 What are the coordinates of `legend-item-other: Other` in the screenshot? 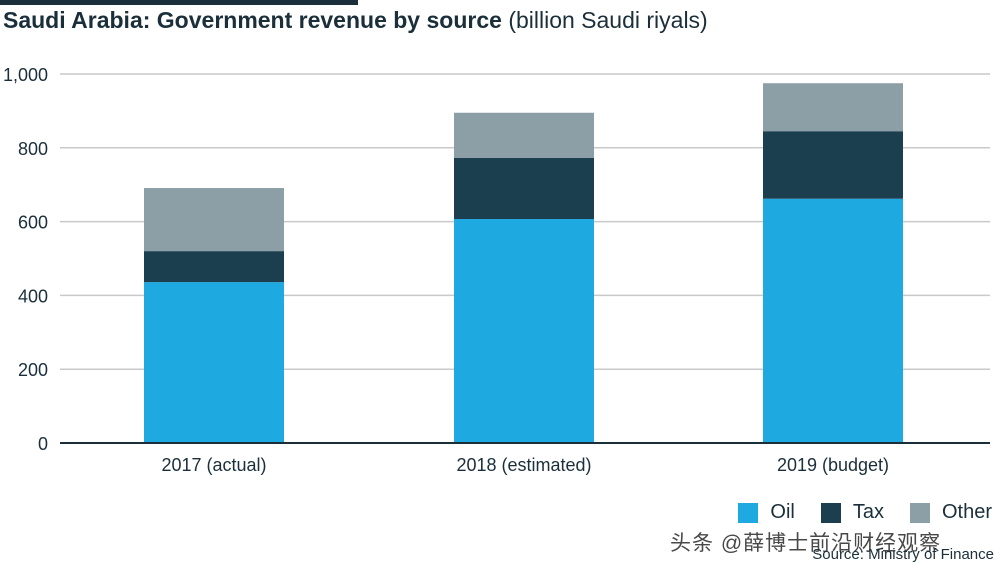 It's located at (950, 512).